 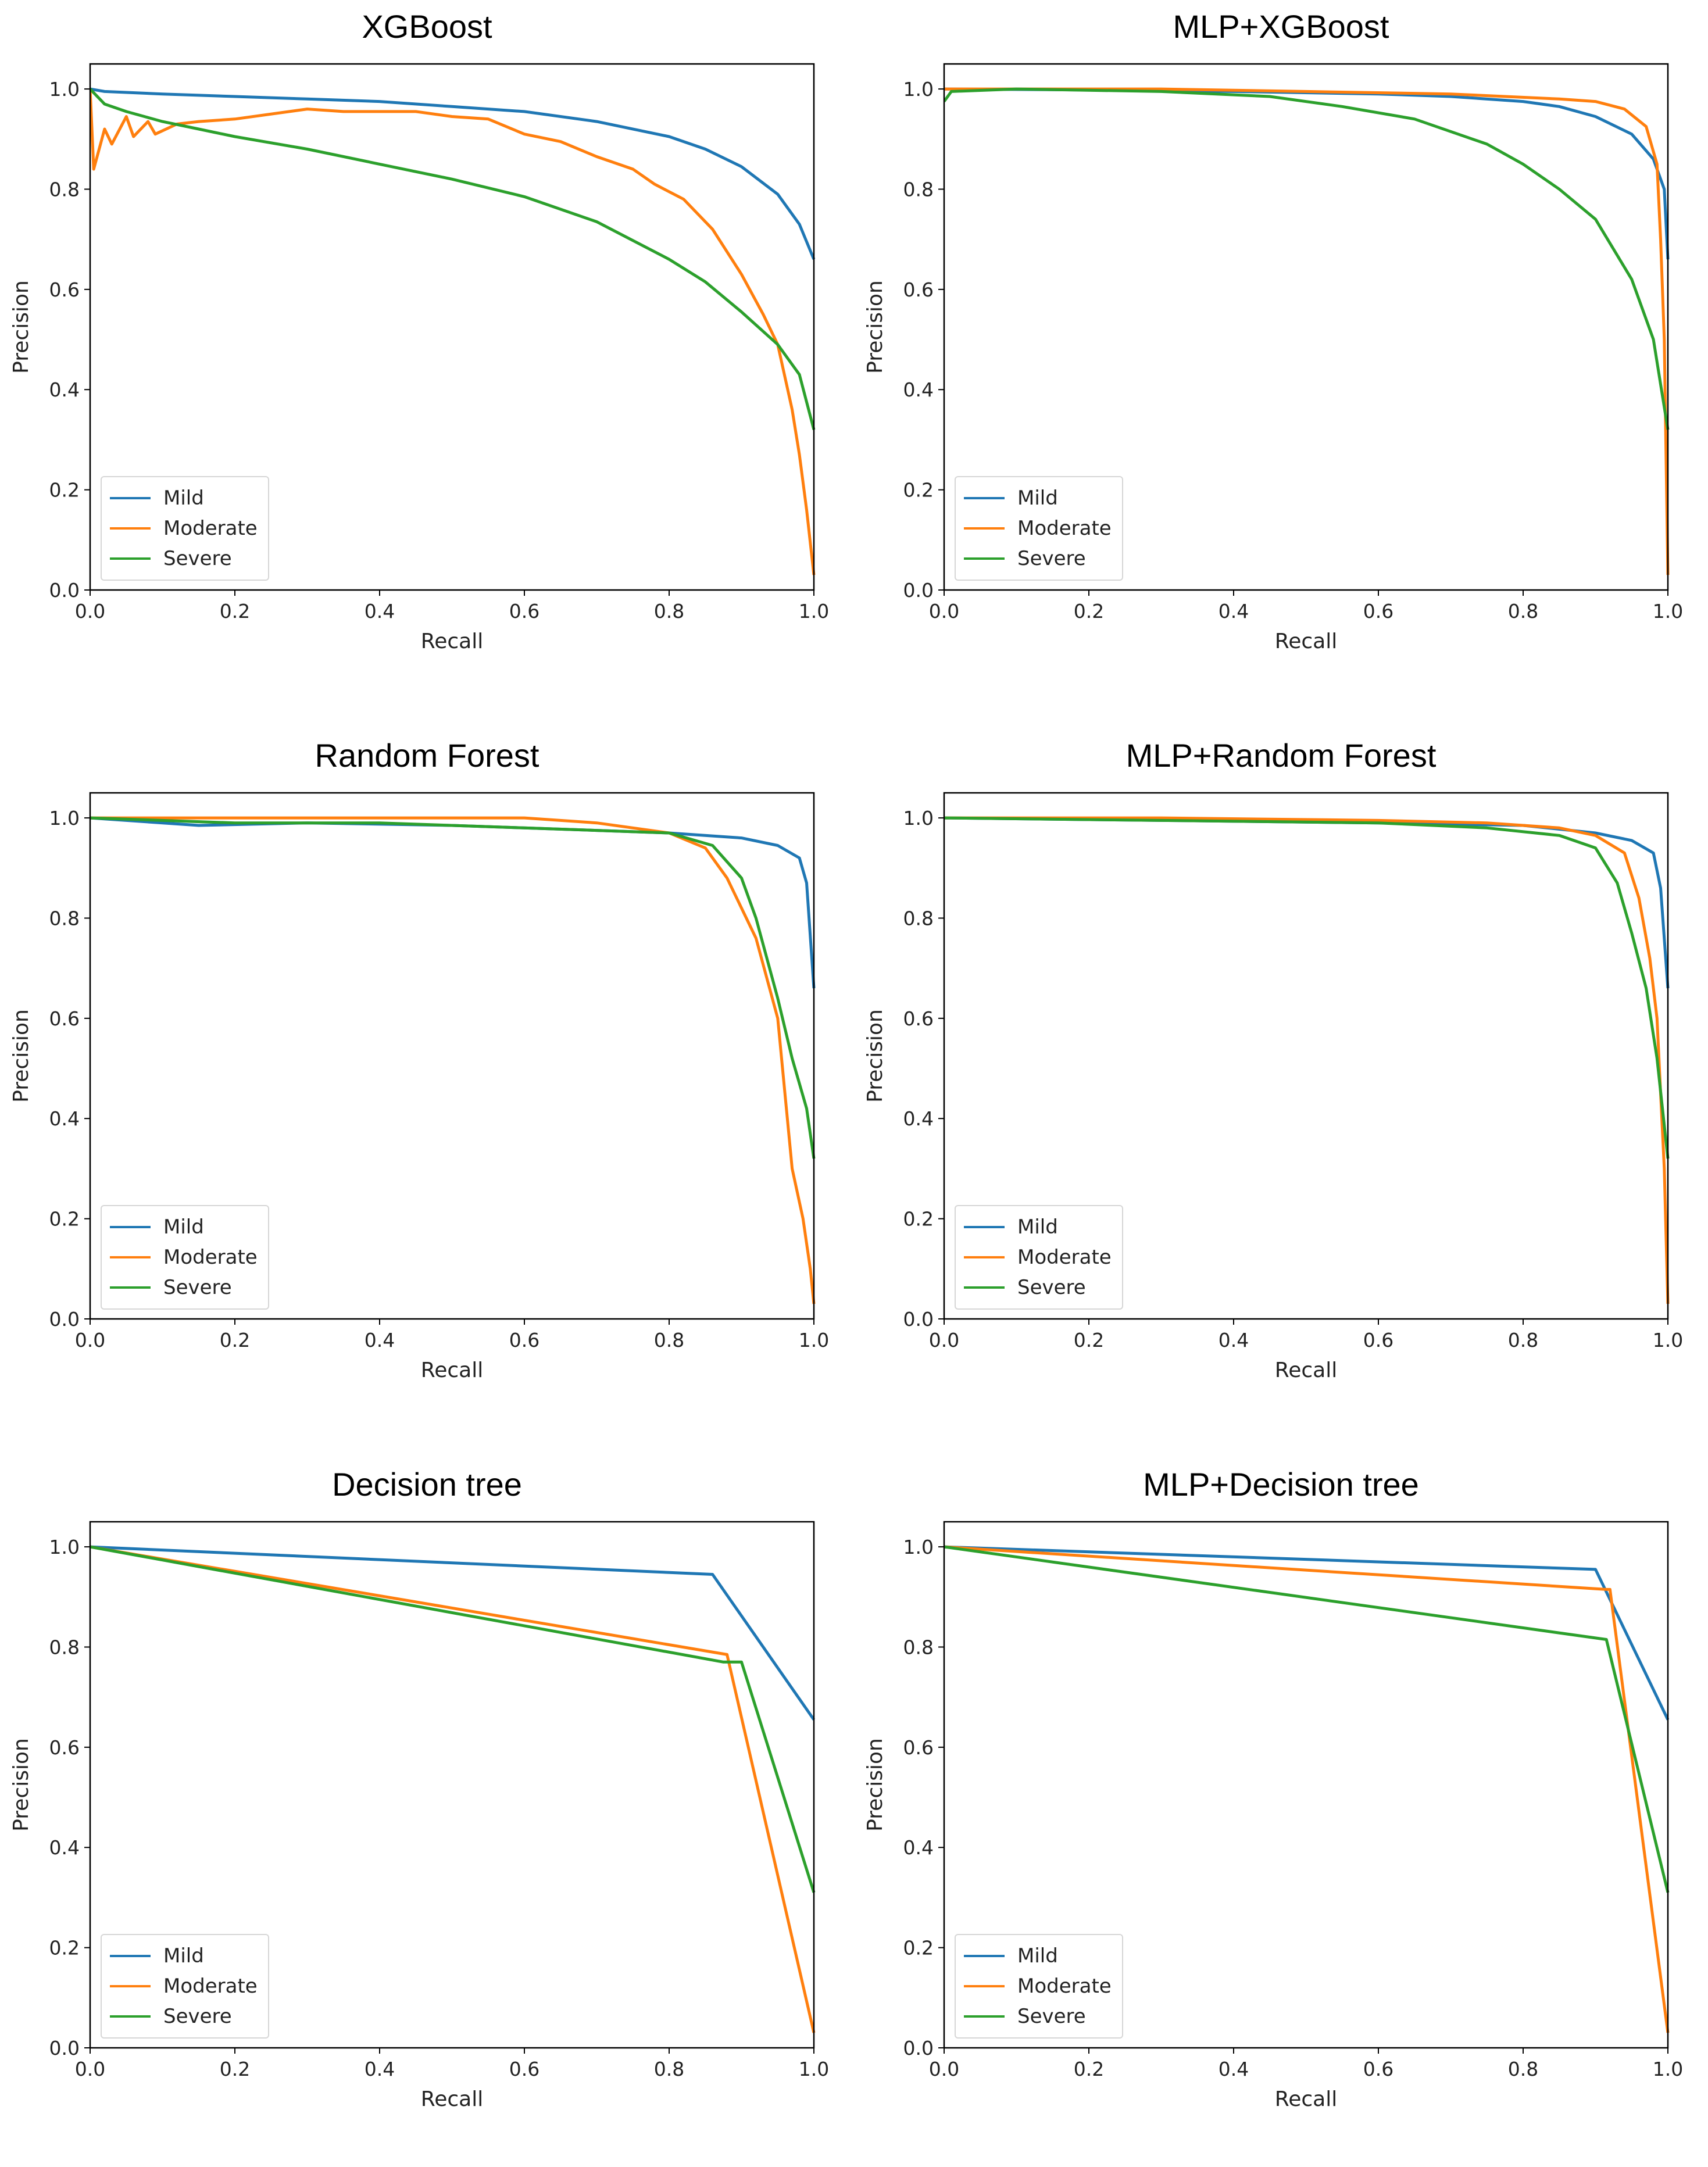 I want to click on chart-title: Decision tree, so click(x=427, y=1484).